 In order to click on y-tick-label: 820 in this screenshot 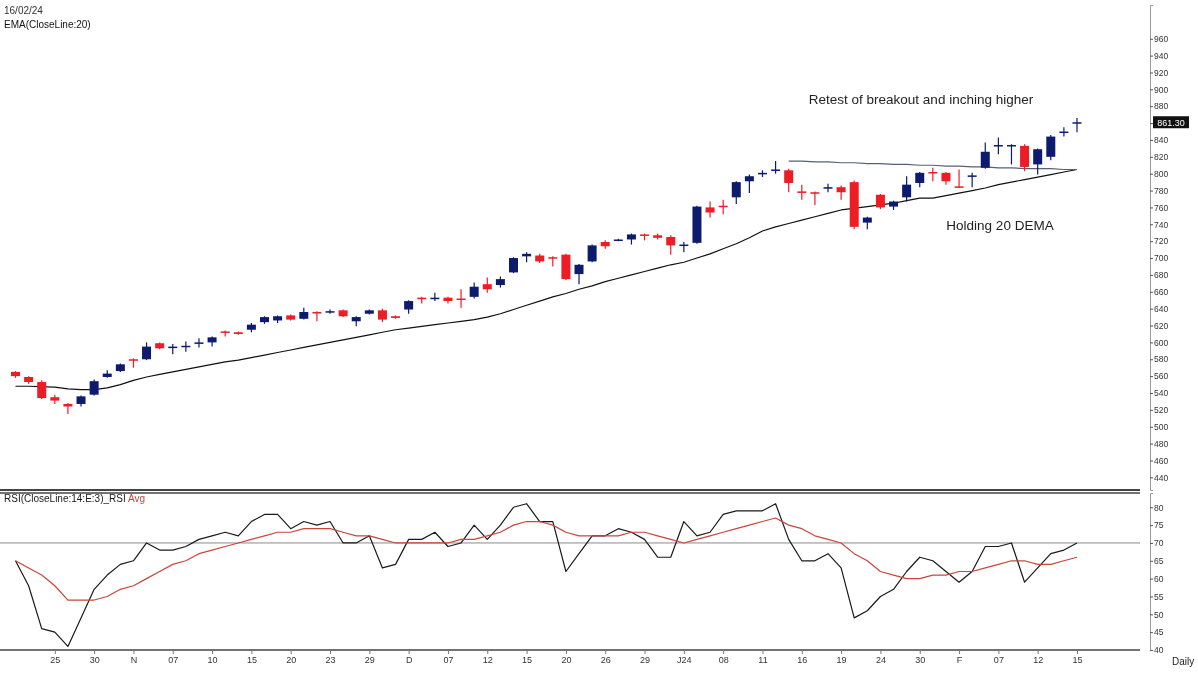, I will do `click(1161, 157)`.